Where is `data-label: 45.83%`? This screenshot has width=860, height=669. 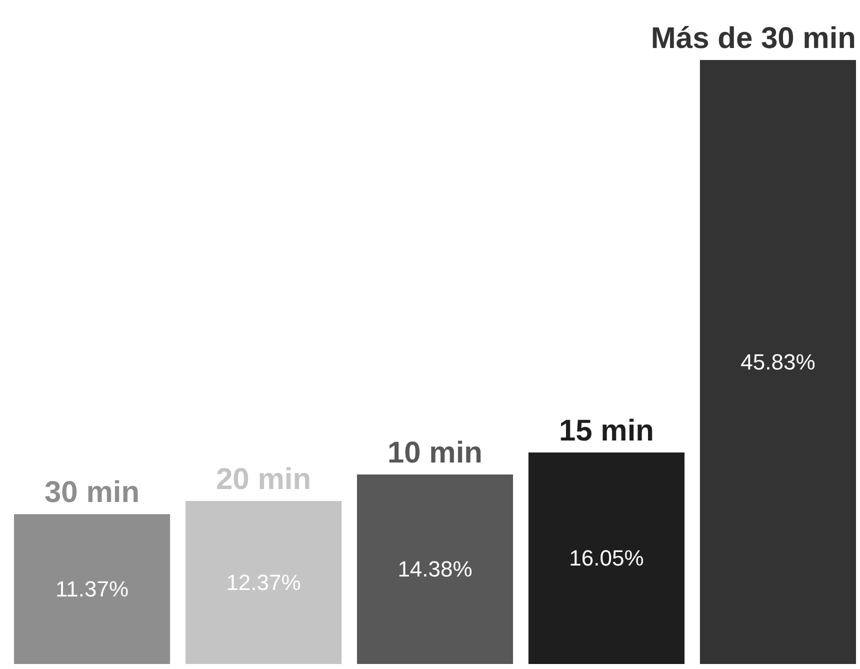
data-label: 45.83% is located at coordinates (778, 362).